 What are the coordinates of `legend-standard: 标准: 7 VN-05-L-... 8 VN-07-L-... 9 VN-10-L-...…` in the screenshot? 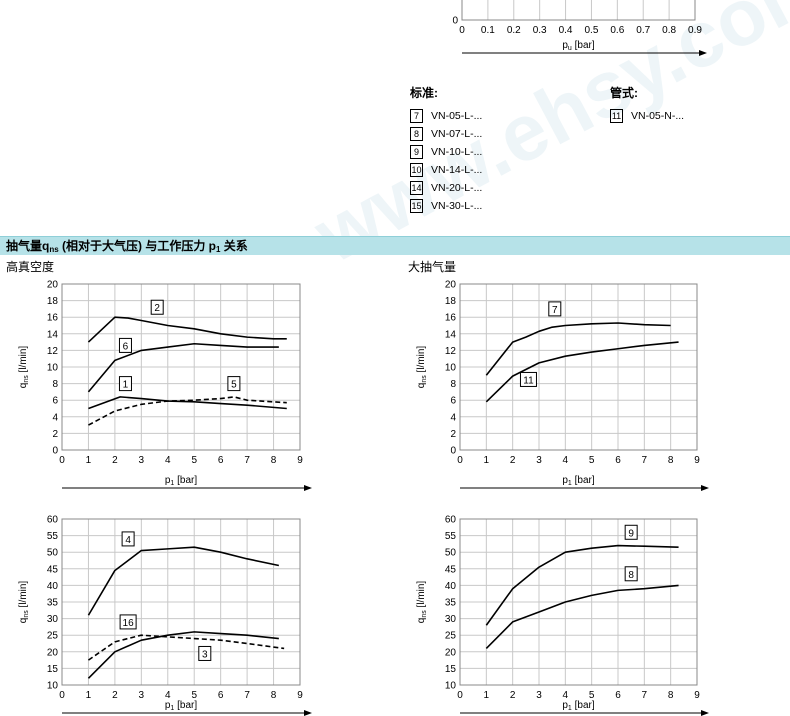 It's located at (446, 149).